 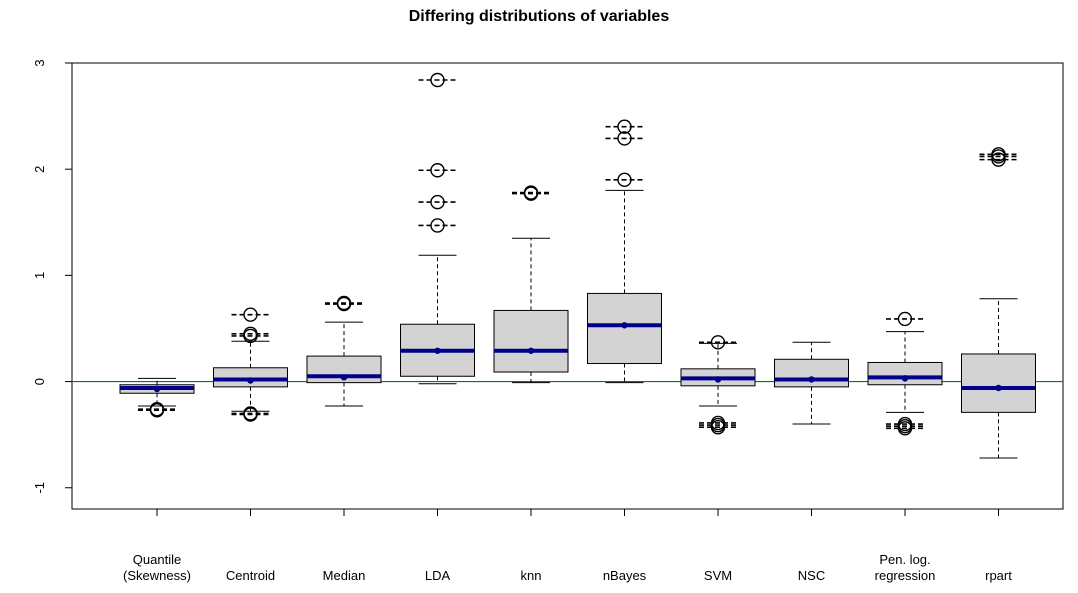 What do you see at coordinates (904, 559) in the screenshot?
I see `x-tick-label: Pen. log.` at bounding box center [904, 559].